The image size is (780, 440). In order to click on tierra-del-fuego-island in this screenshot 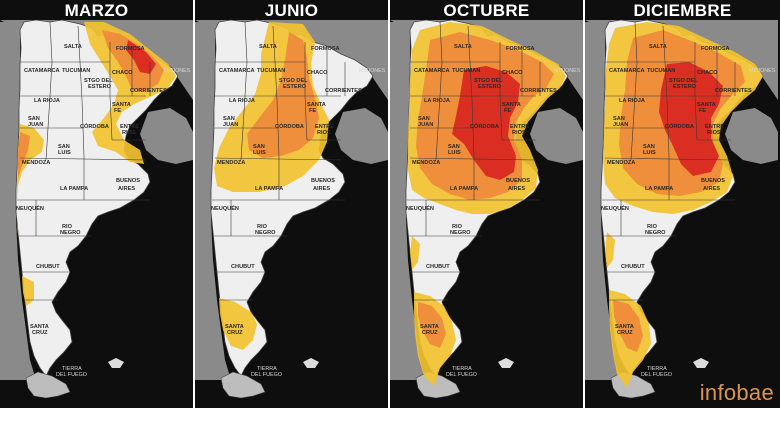, I will do `click(48, 385)`.